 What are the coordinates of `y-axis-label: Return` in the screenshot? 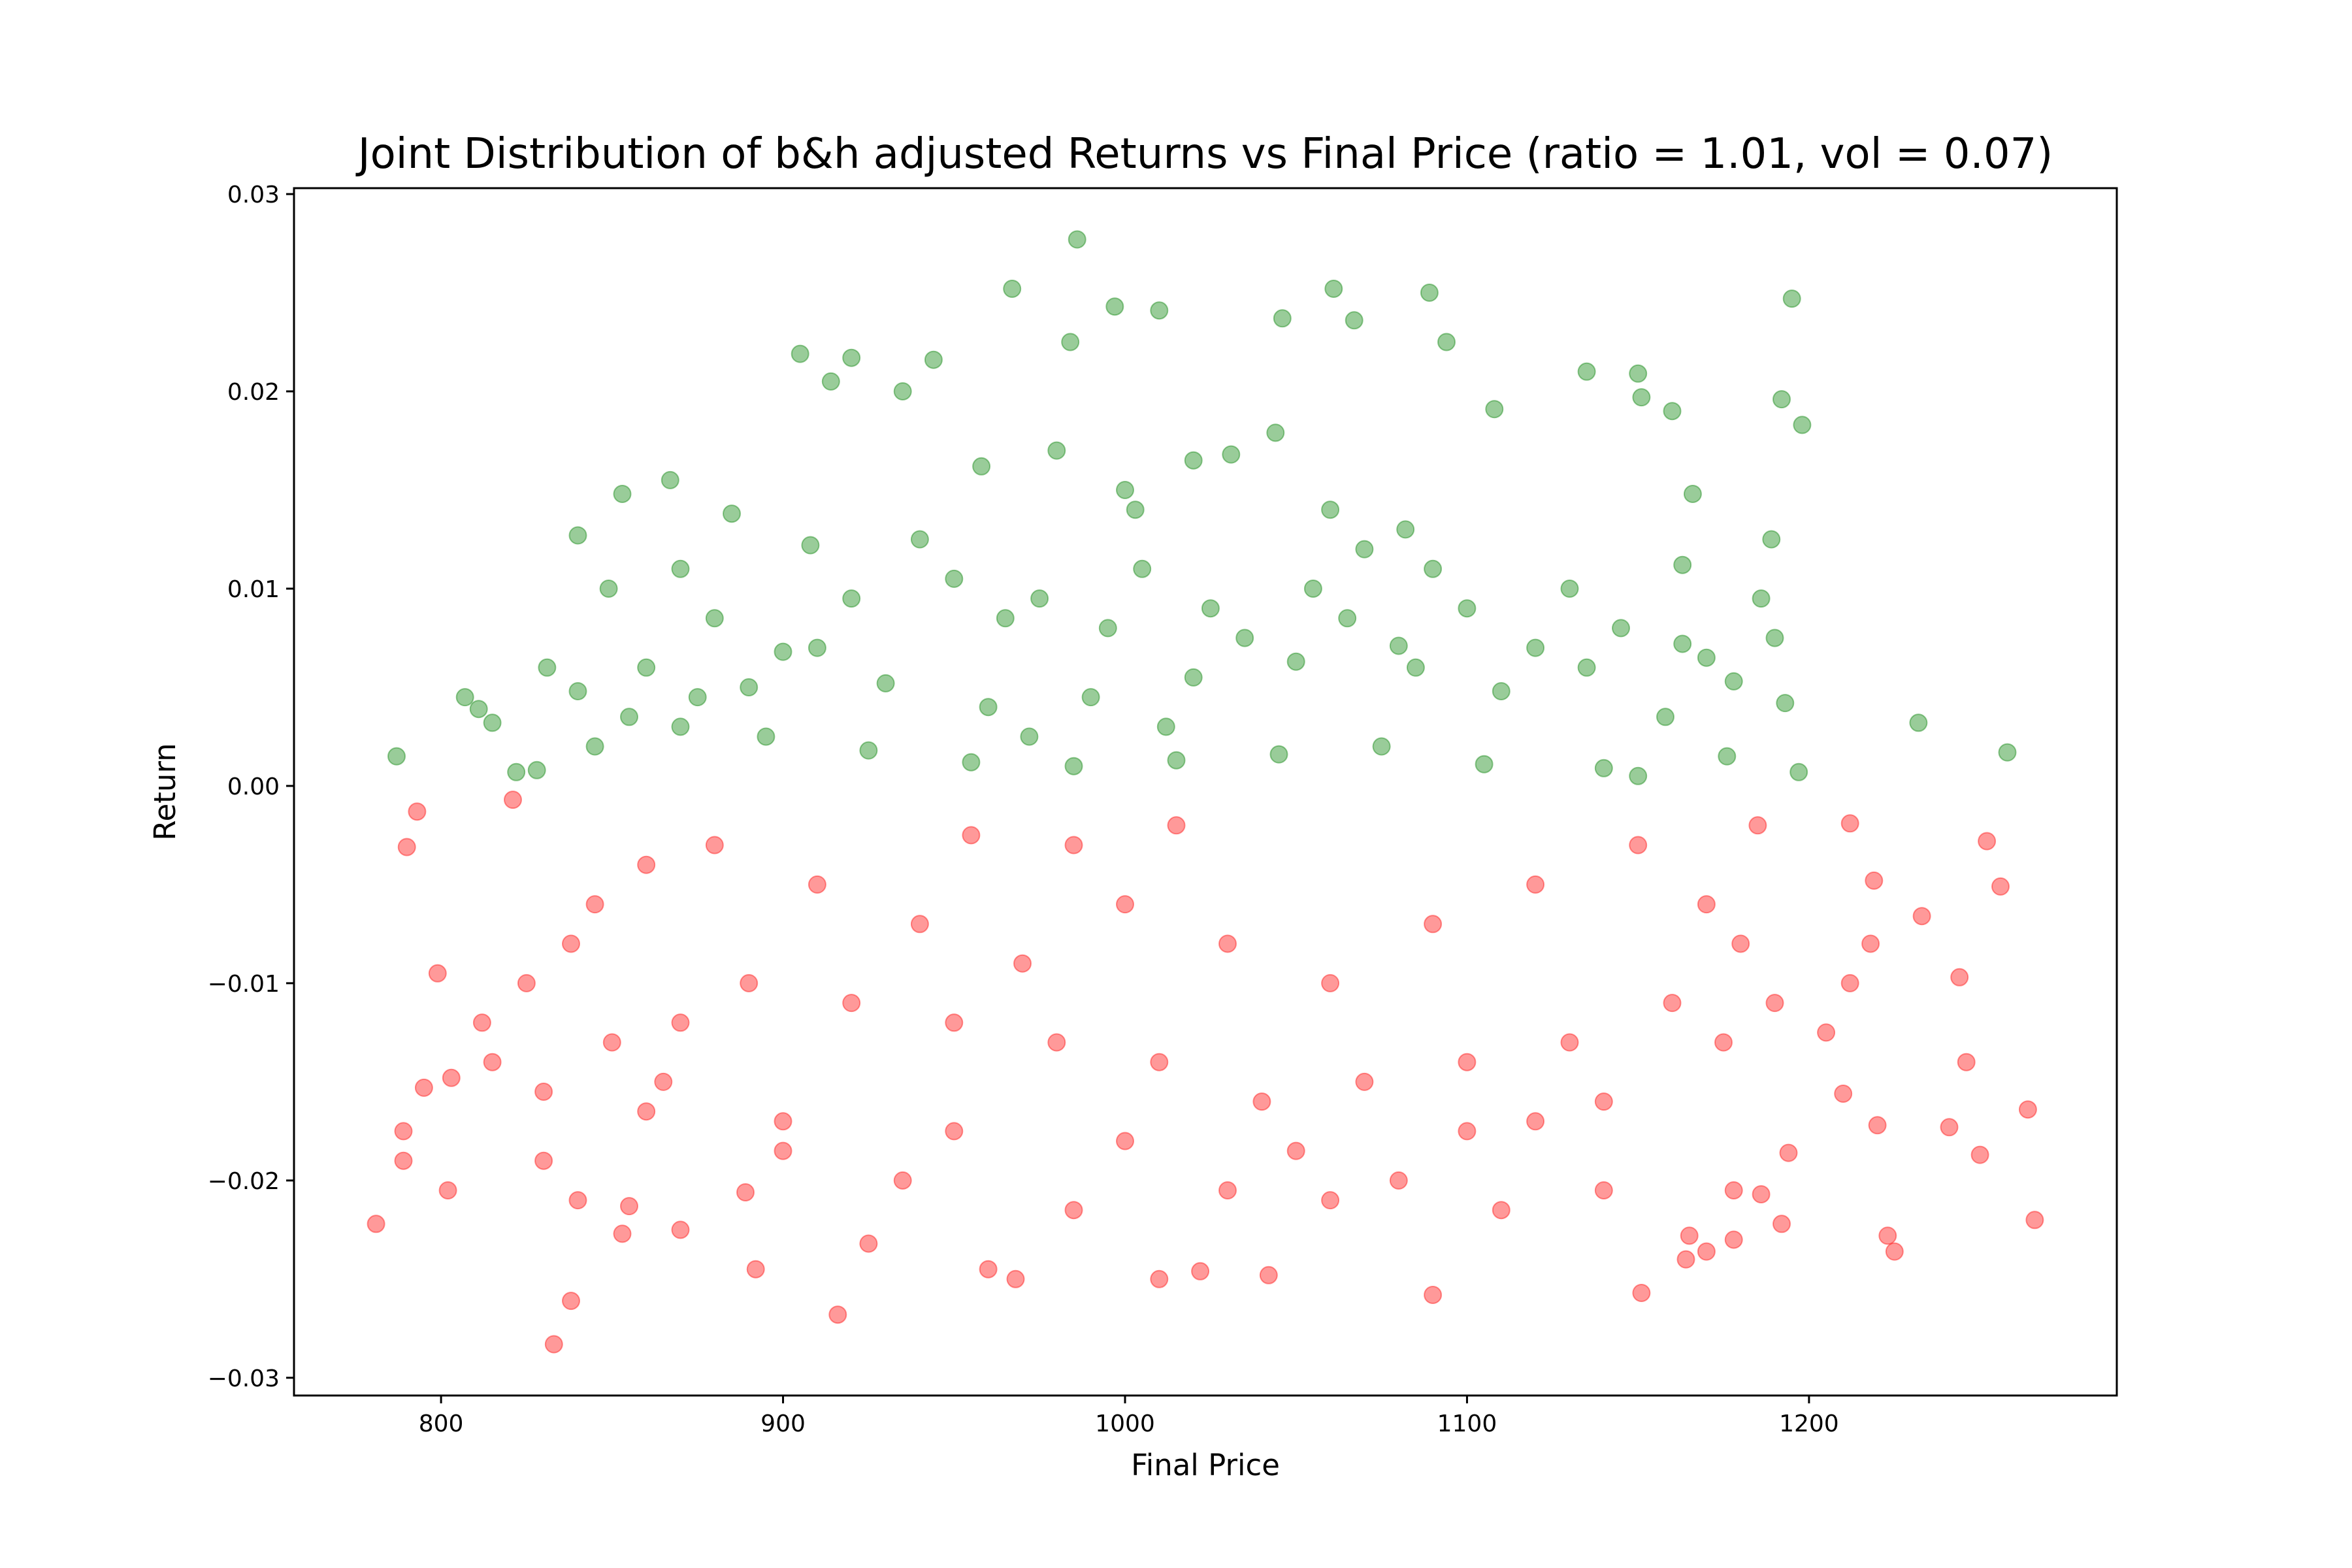 It's located at (165, 791).